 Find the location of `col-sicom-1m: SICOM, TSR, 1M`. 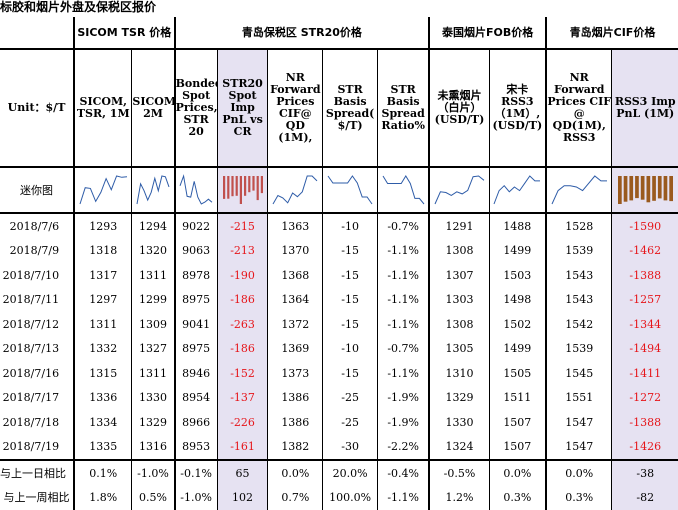

col-sicom-1m: SICOM, TSR, 1M is located at coordinates (102, 108).